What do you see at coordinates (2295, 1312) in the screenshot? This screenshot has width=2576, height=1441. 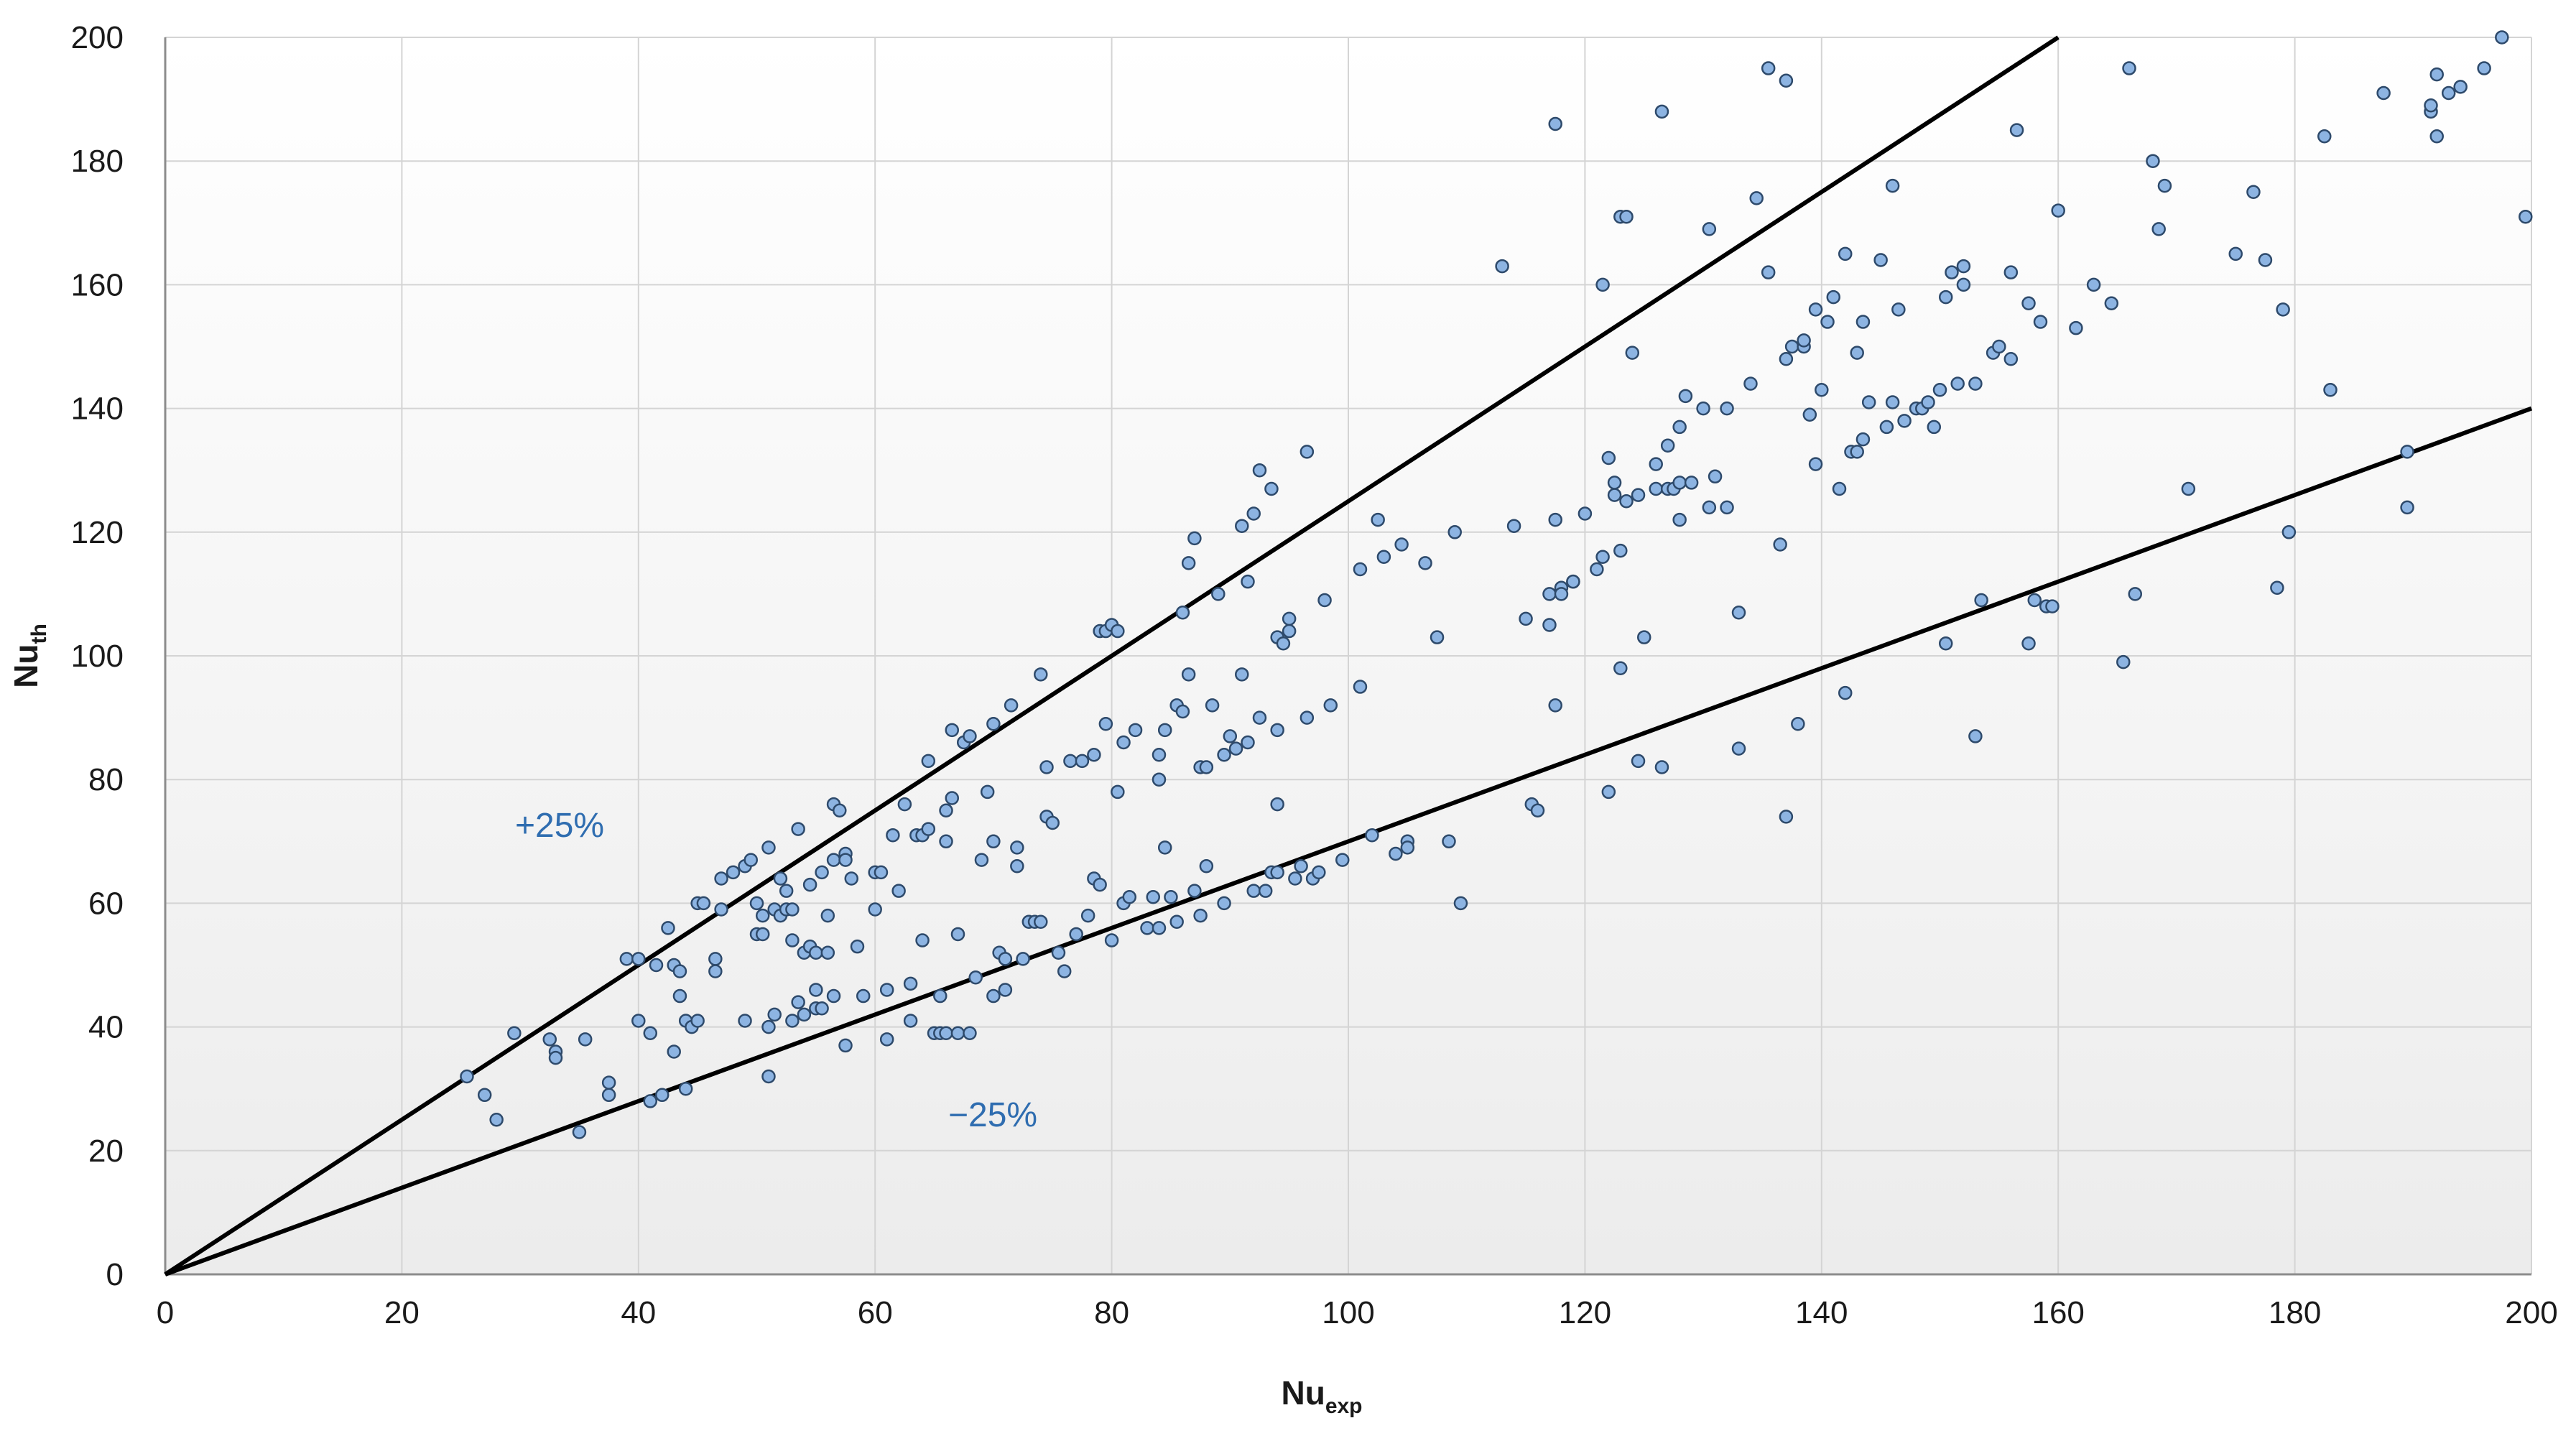 I see `x-tick-label: 180` at bounding box center [2295, 1312].